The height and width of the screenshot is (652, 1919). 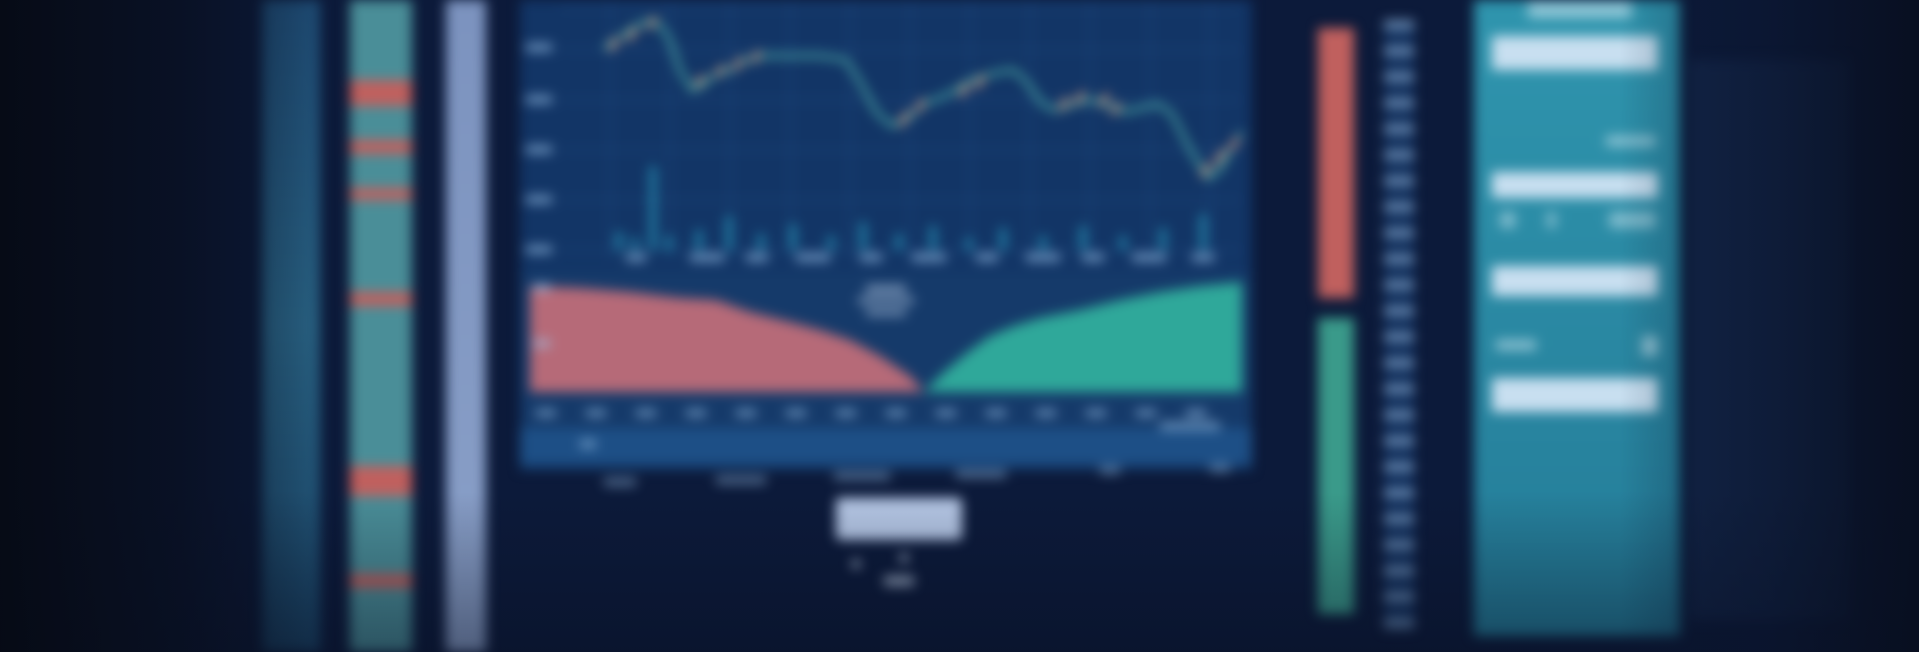 What do you see at coordinates (1336, 466) in the screenshot?
I see `order-book-bids` at bounding box center [1336, 466].